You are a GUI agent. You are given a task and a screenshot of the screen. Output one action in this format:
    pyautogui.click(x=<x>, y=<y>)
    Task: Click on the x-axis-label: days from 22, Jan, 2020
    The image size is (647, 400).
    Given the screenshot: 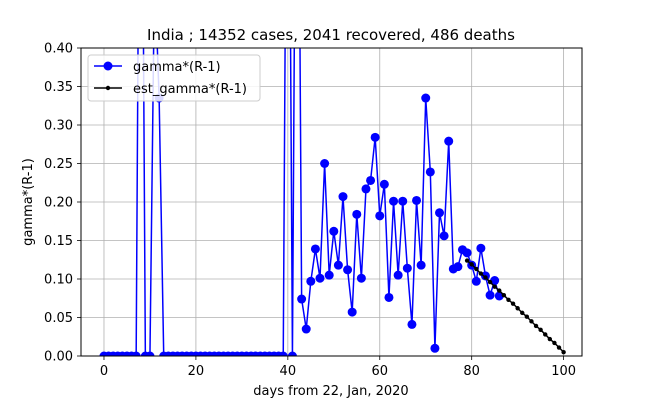 What is the action you would take?
    pyautogui.click(x=330, y=391)
    